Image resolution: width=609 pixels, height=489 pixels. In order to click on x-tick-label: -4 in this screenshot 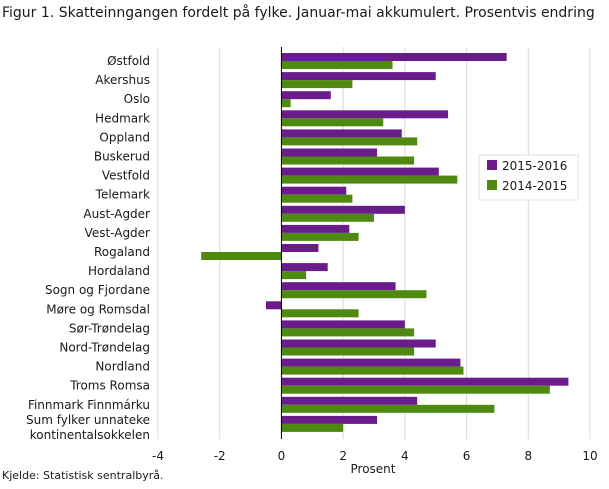, I will do `click(158, 456)`.